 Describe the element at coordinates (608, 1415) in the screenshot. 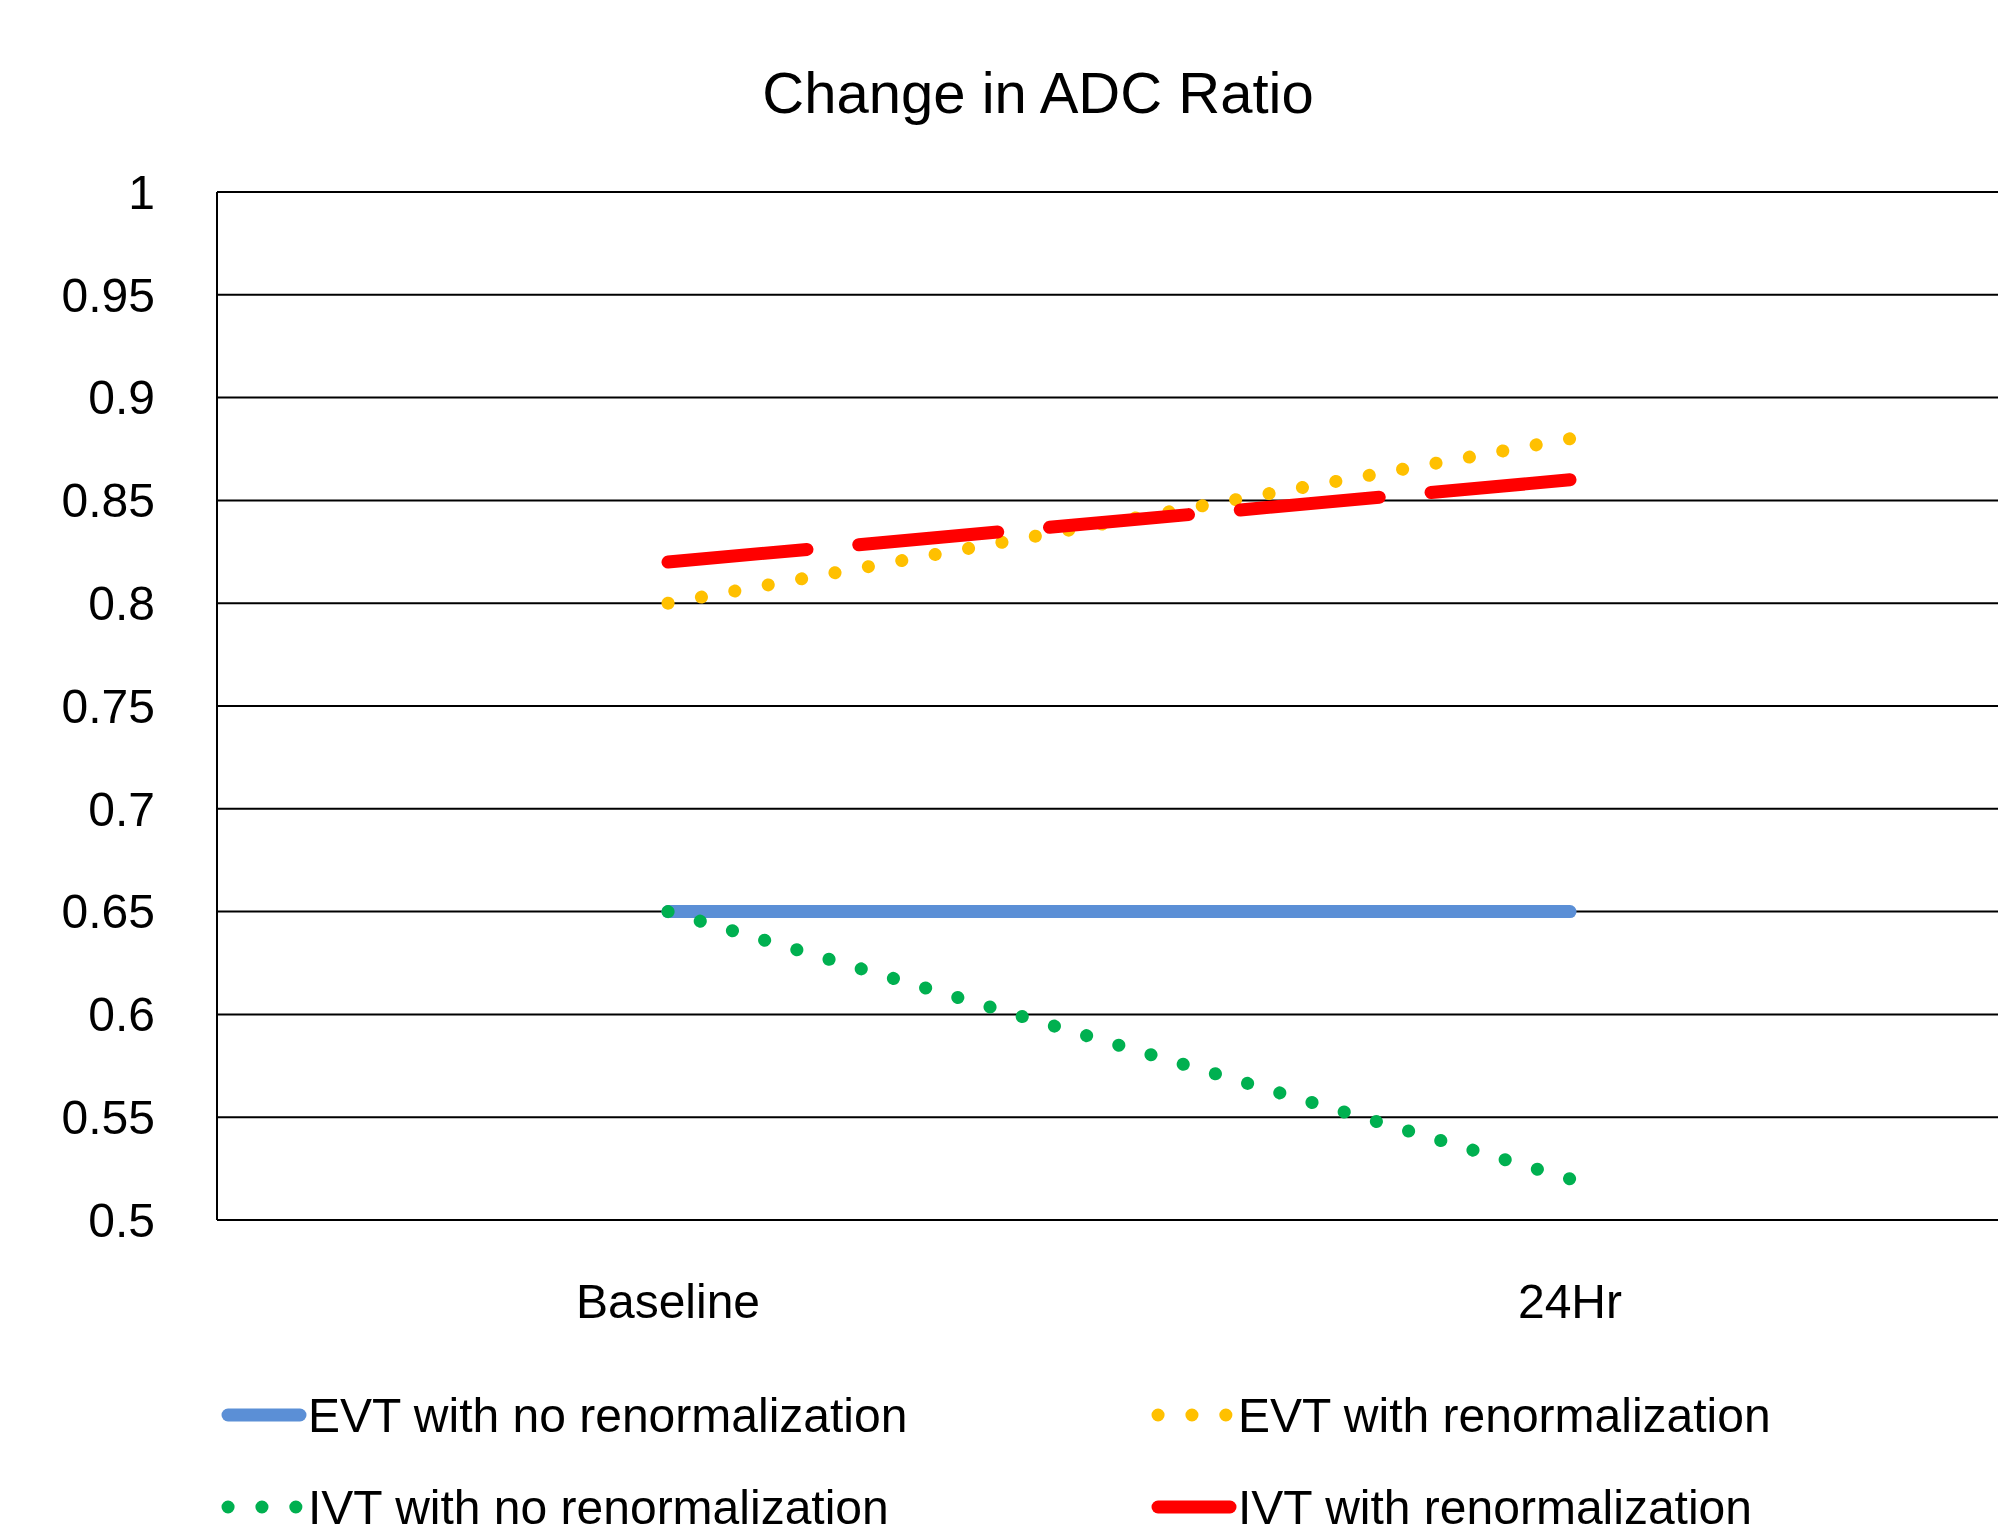

I see `legend-label: EVT with no renormalization` at that location.